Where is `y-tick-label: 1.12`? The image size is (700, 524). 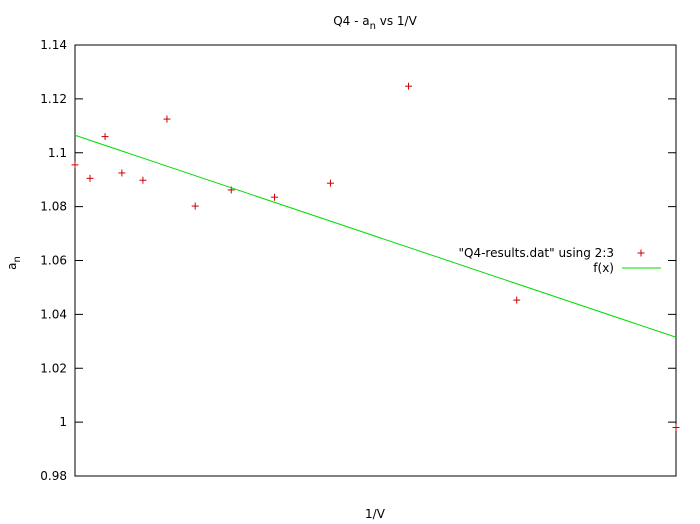 y-tick-label: 1.12 is located at coordinates (53, 99).